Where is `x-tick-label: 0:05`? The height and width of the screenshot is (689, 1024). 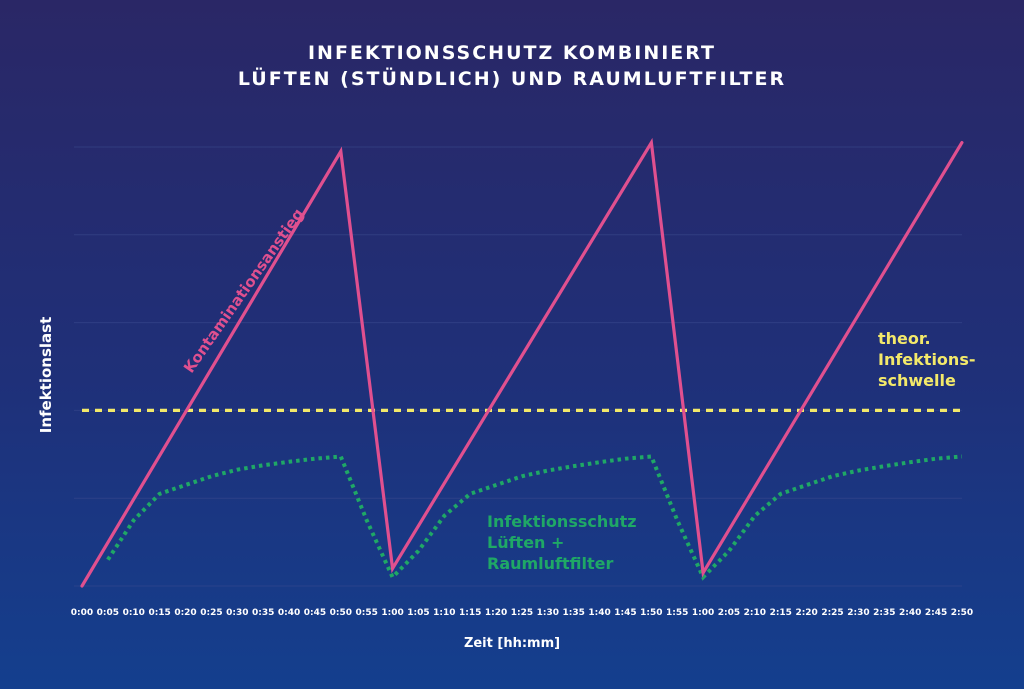
x-tick-label: 0:05 is located at coordinates (108, 613).